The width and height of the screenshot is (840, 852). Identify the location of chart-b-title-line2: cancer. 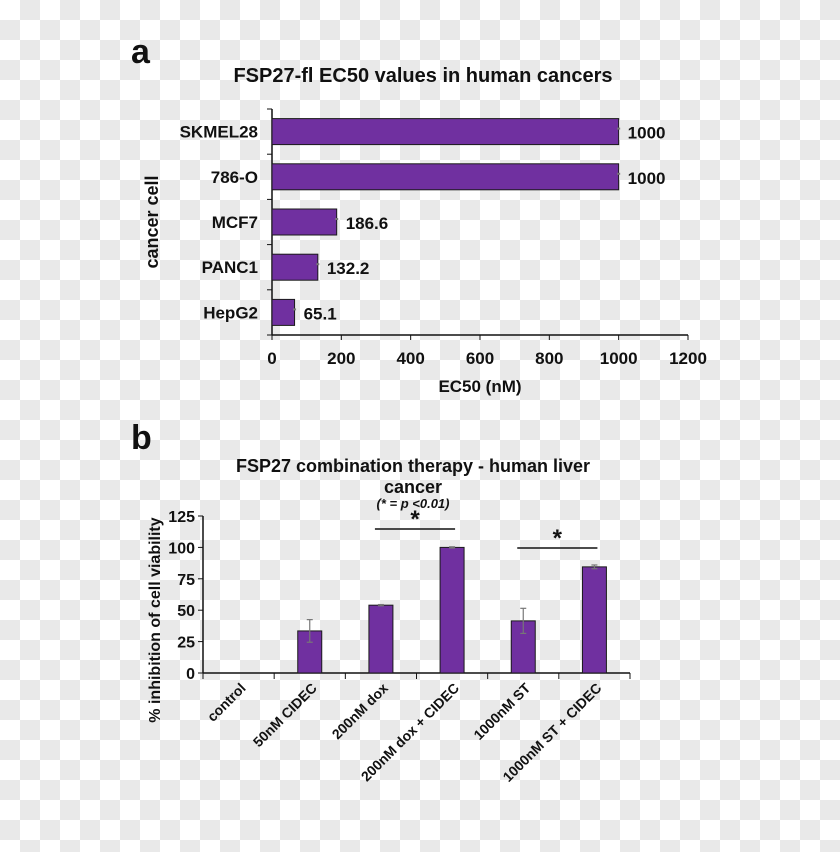
(413, 487).